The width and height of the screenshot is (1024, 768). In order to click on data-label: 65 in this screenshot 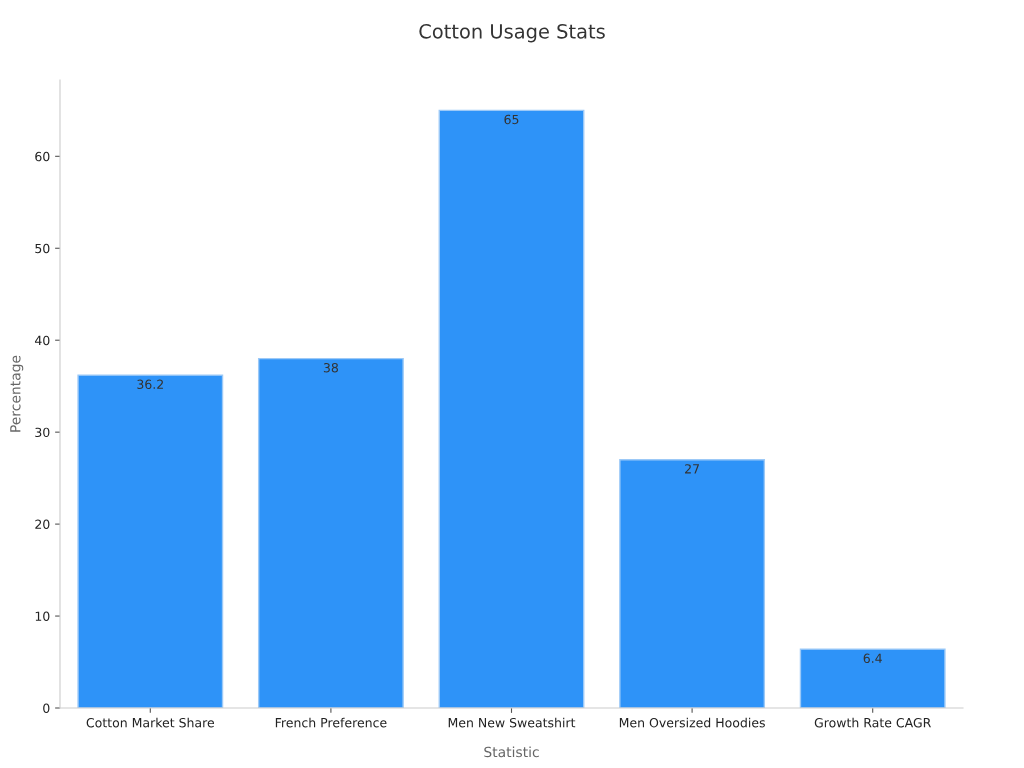, I will do `click(511, 119)`.